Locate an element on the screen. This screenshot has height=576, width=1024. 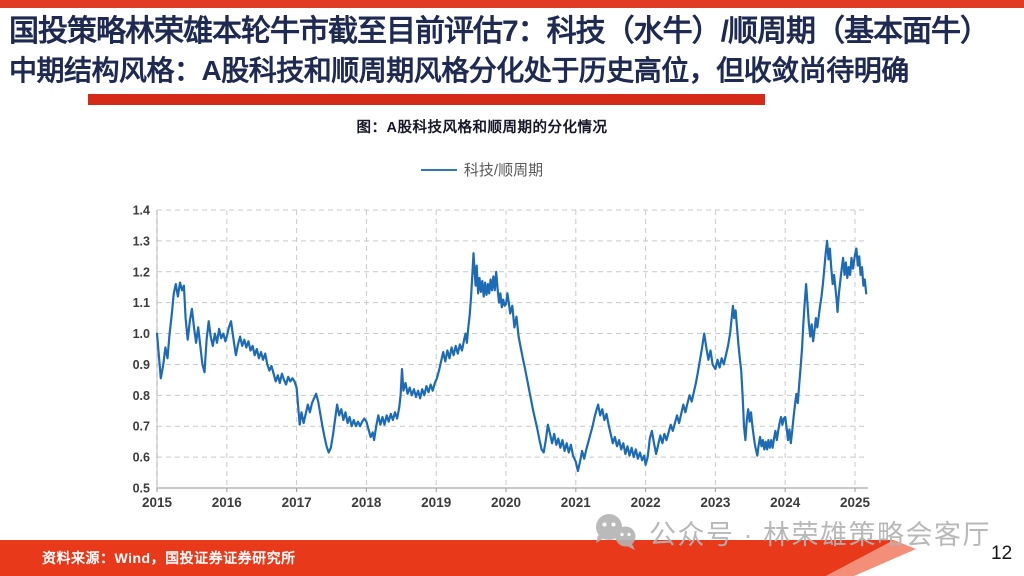
title-underline is located at coordinates (426, 99).